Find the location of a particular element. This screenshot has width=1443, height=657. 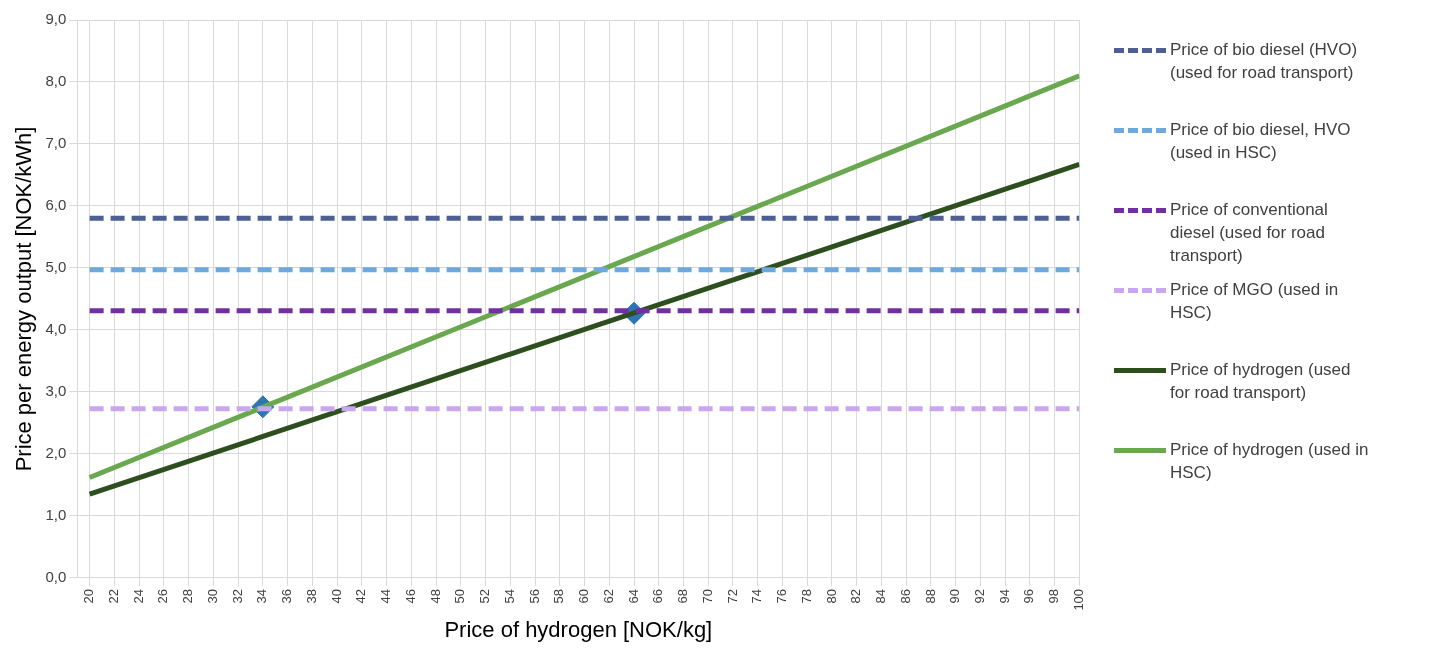

x-tick-label: 88 is located at coordinates (930, 596).